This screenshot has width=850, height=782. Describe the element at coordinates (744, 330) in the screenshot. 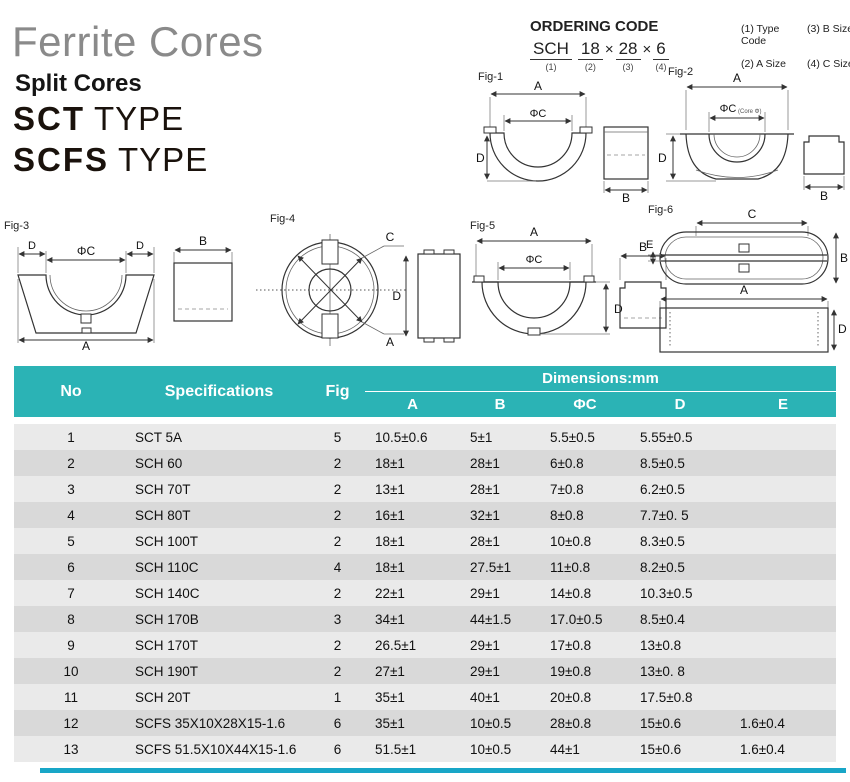

I see `core-bottom-outline` at that location.